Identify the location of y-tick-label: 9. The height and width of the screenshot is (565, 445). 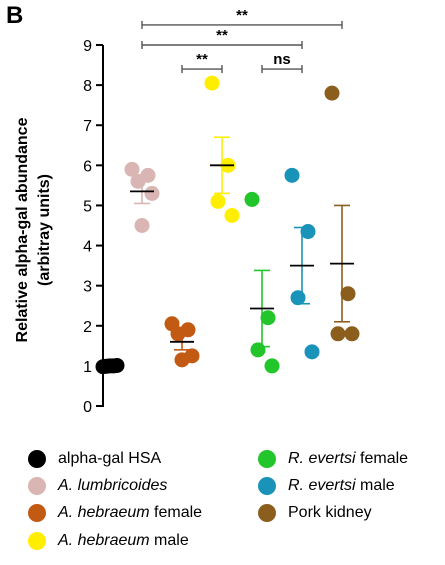
(87, 46).